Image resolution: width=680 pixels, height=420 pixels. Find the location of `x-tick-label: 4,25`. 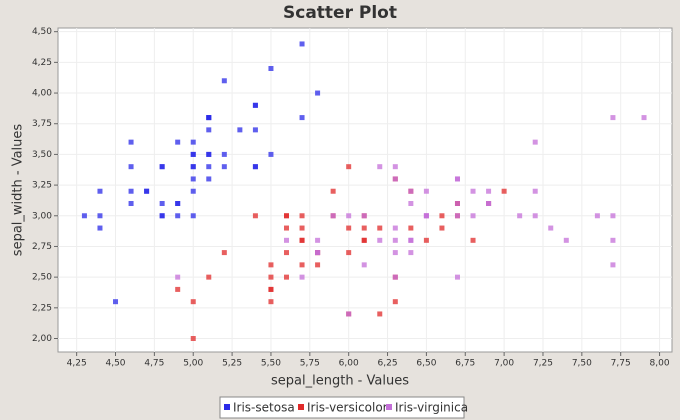

x-tick-label: 4,25 is located at coordinates (77, 364).